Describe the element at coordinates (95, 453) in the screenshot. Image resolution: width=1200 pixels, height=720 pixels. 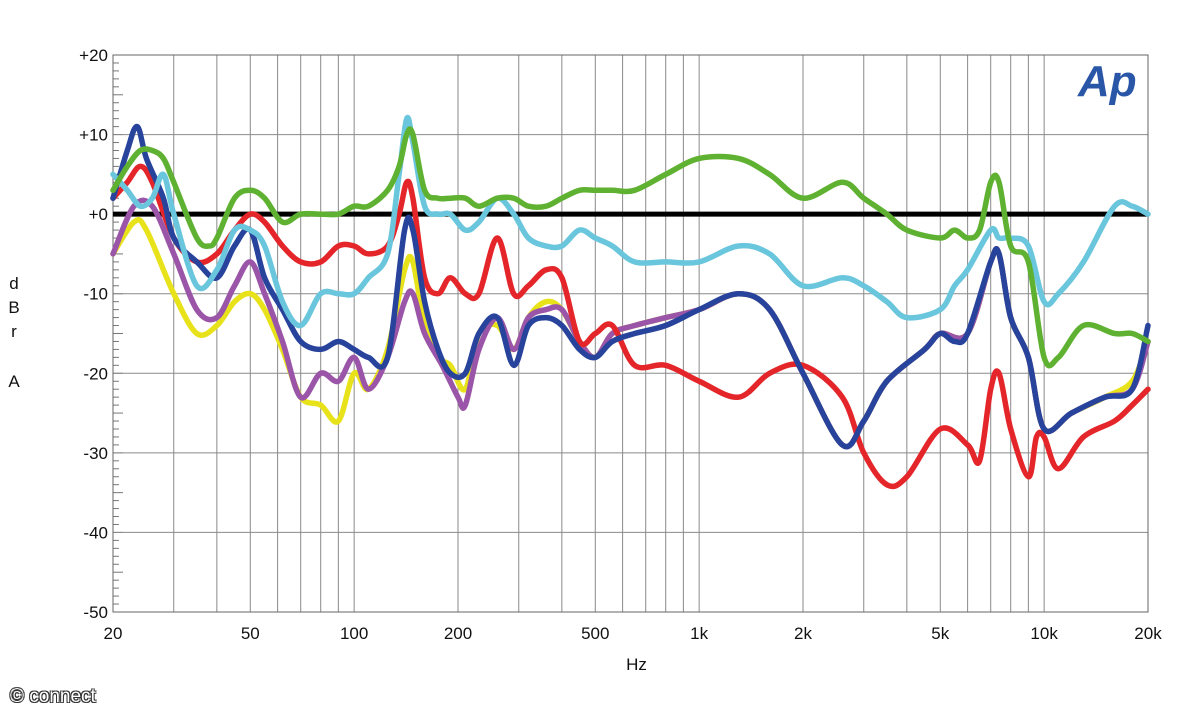
I see `y-tick-label: -30` at that location.